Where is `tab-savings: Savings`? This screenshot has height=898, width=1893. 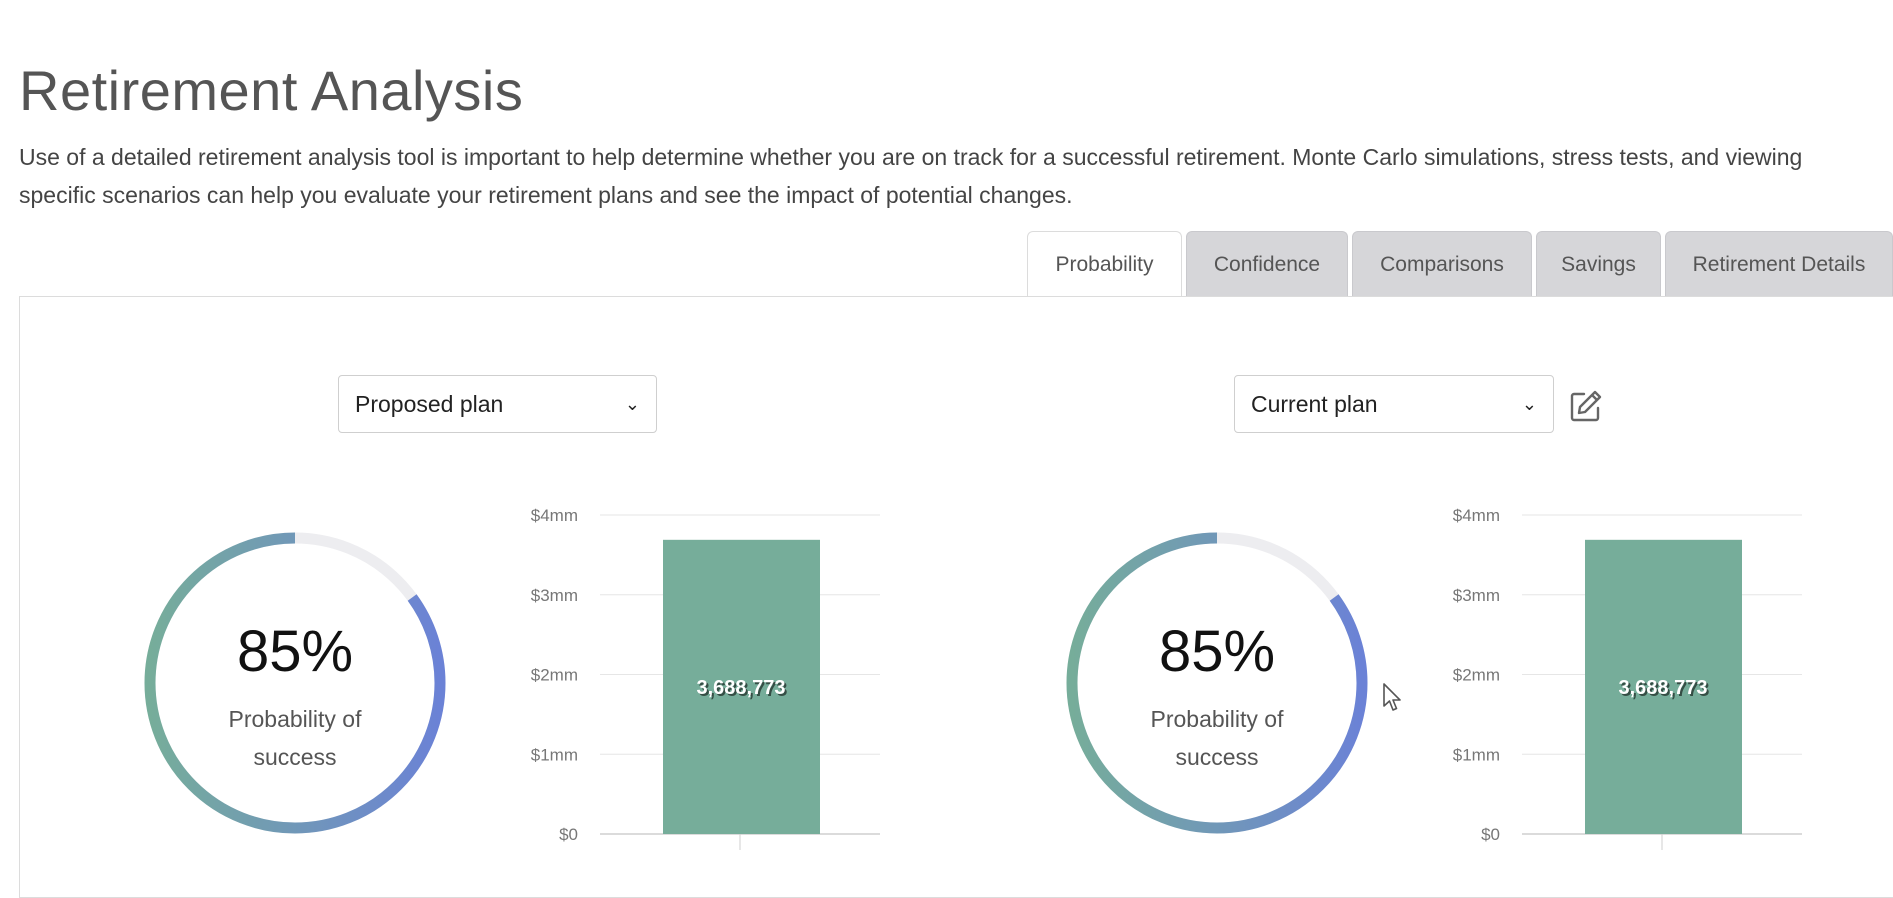
tab-savings: Savings is located at coordinates (1598, 264).